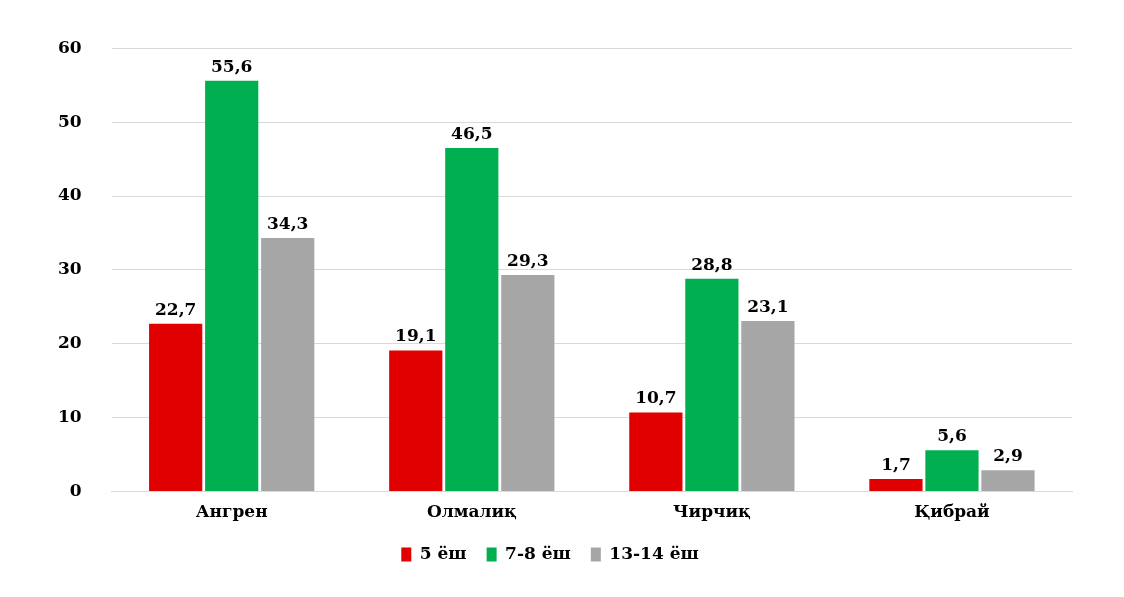 The width and height of the screenshot is (1124, 597). I want to click on y-tick-label: 60, so click(69, 46).